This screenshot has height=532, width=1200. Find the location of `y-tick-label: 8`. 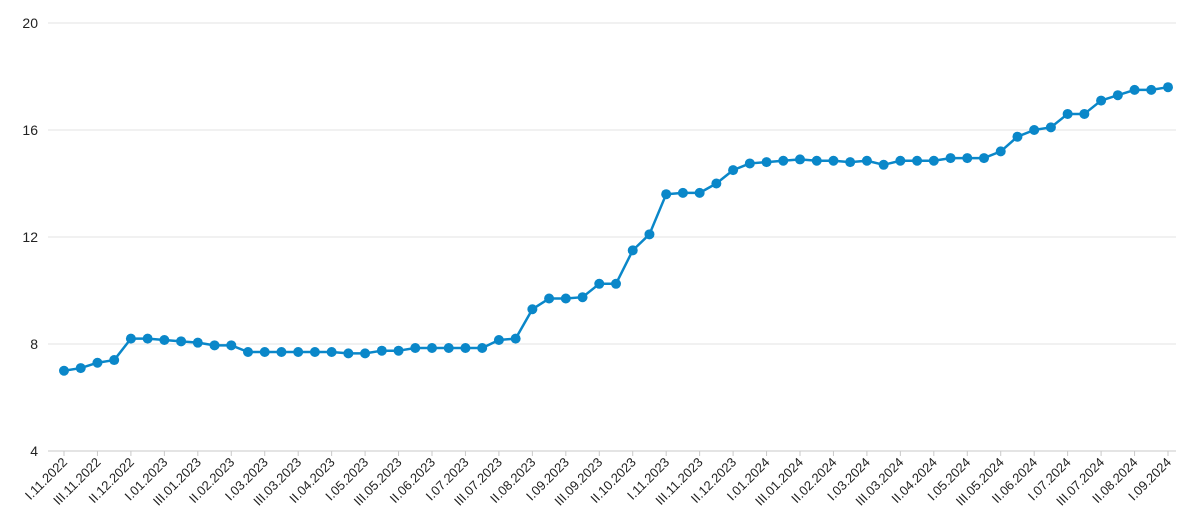

y-tick-label: 8 is located at coordinates (34, 344).